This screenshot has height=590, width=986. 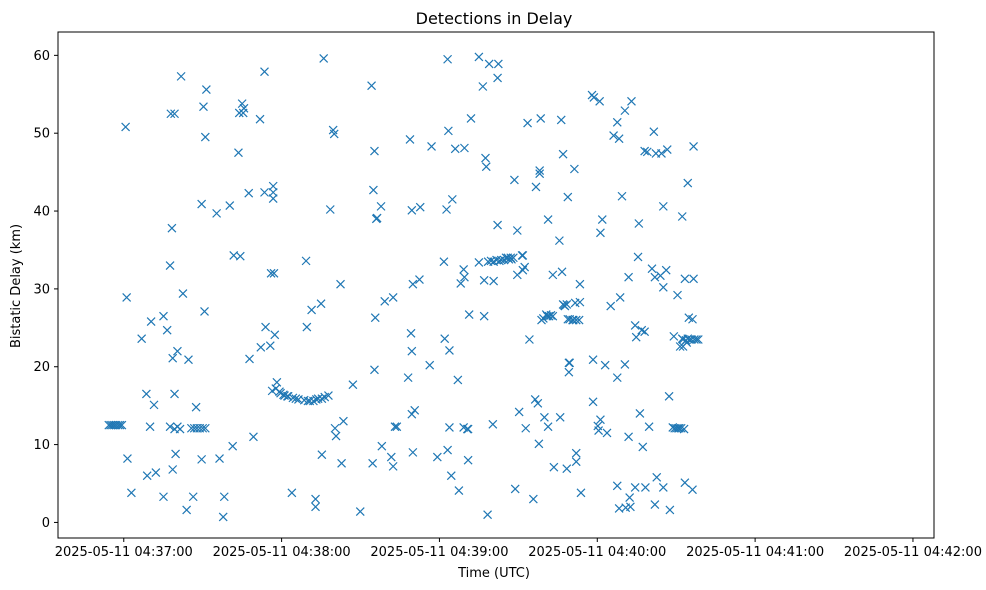 What do you see at coordinates (494, 18) in the screenshot?
I see `chart-title: Detections in Delay` at bounding box center [494, 18].